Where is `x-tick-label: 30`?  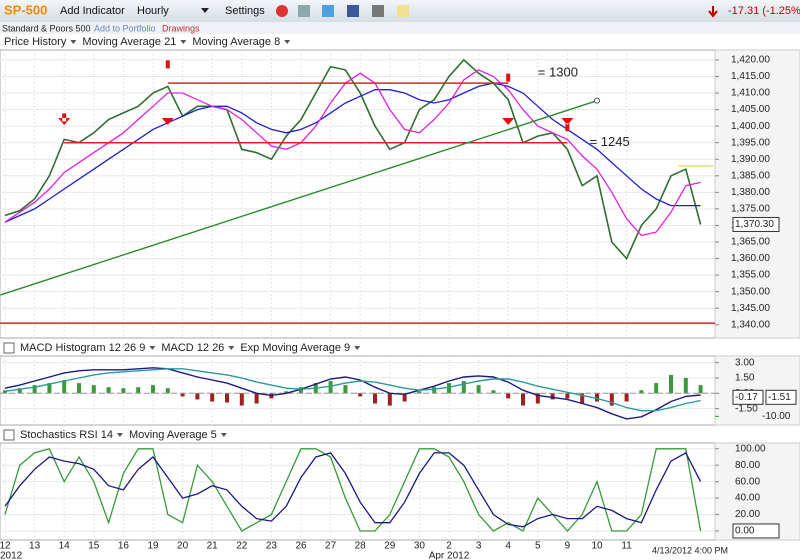
x-tick-label: 30 is located at coordinates (420, 546).